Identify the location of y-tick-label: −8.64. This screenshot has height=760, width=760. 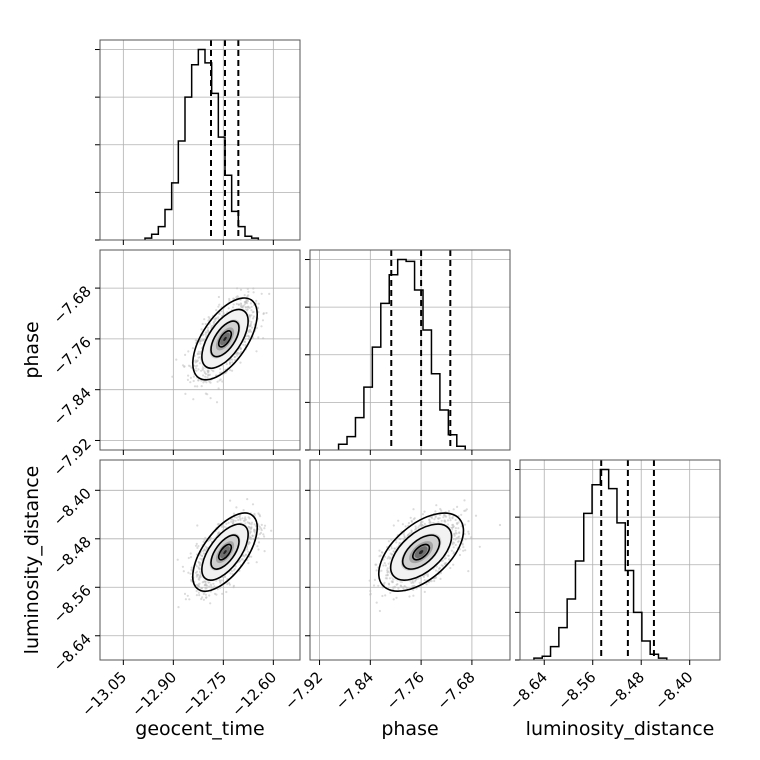
(72, 652).